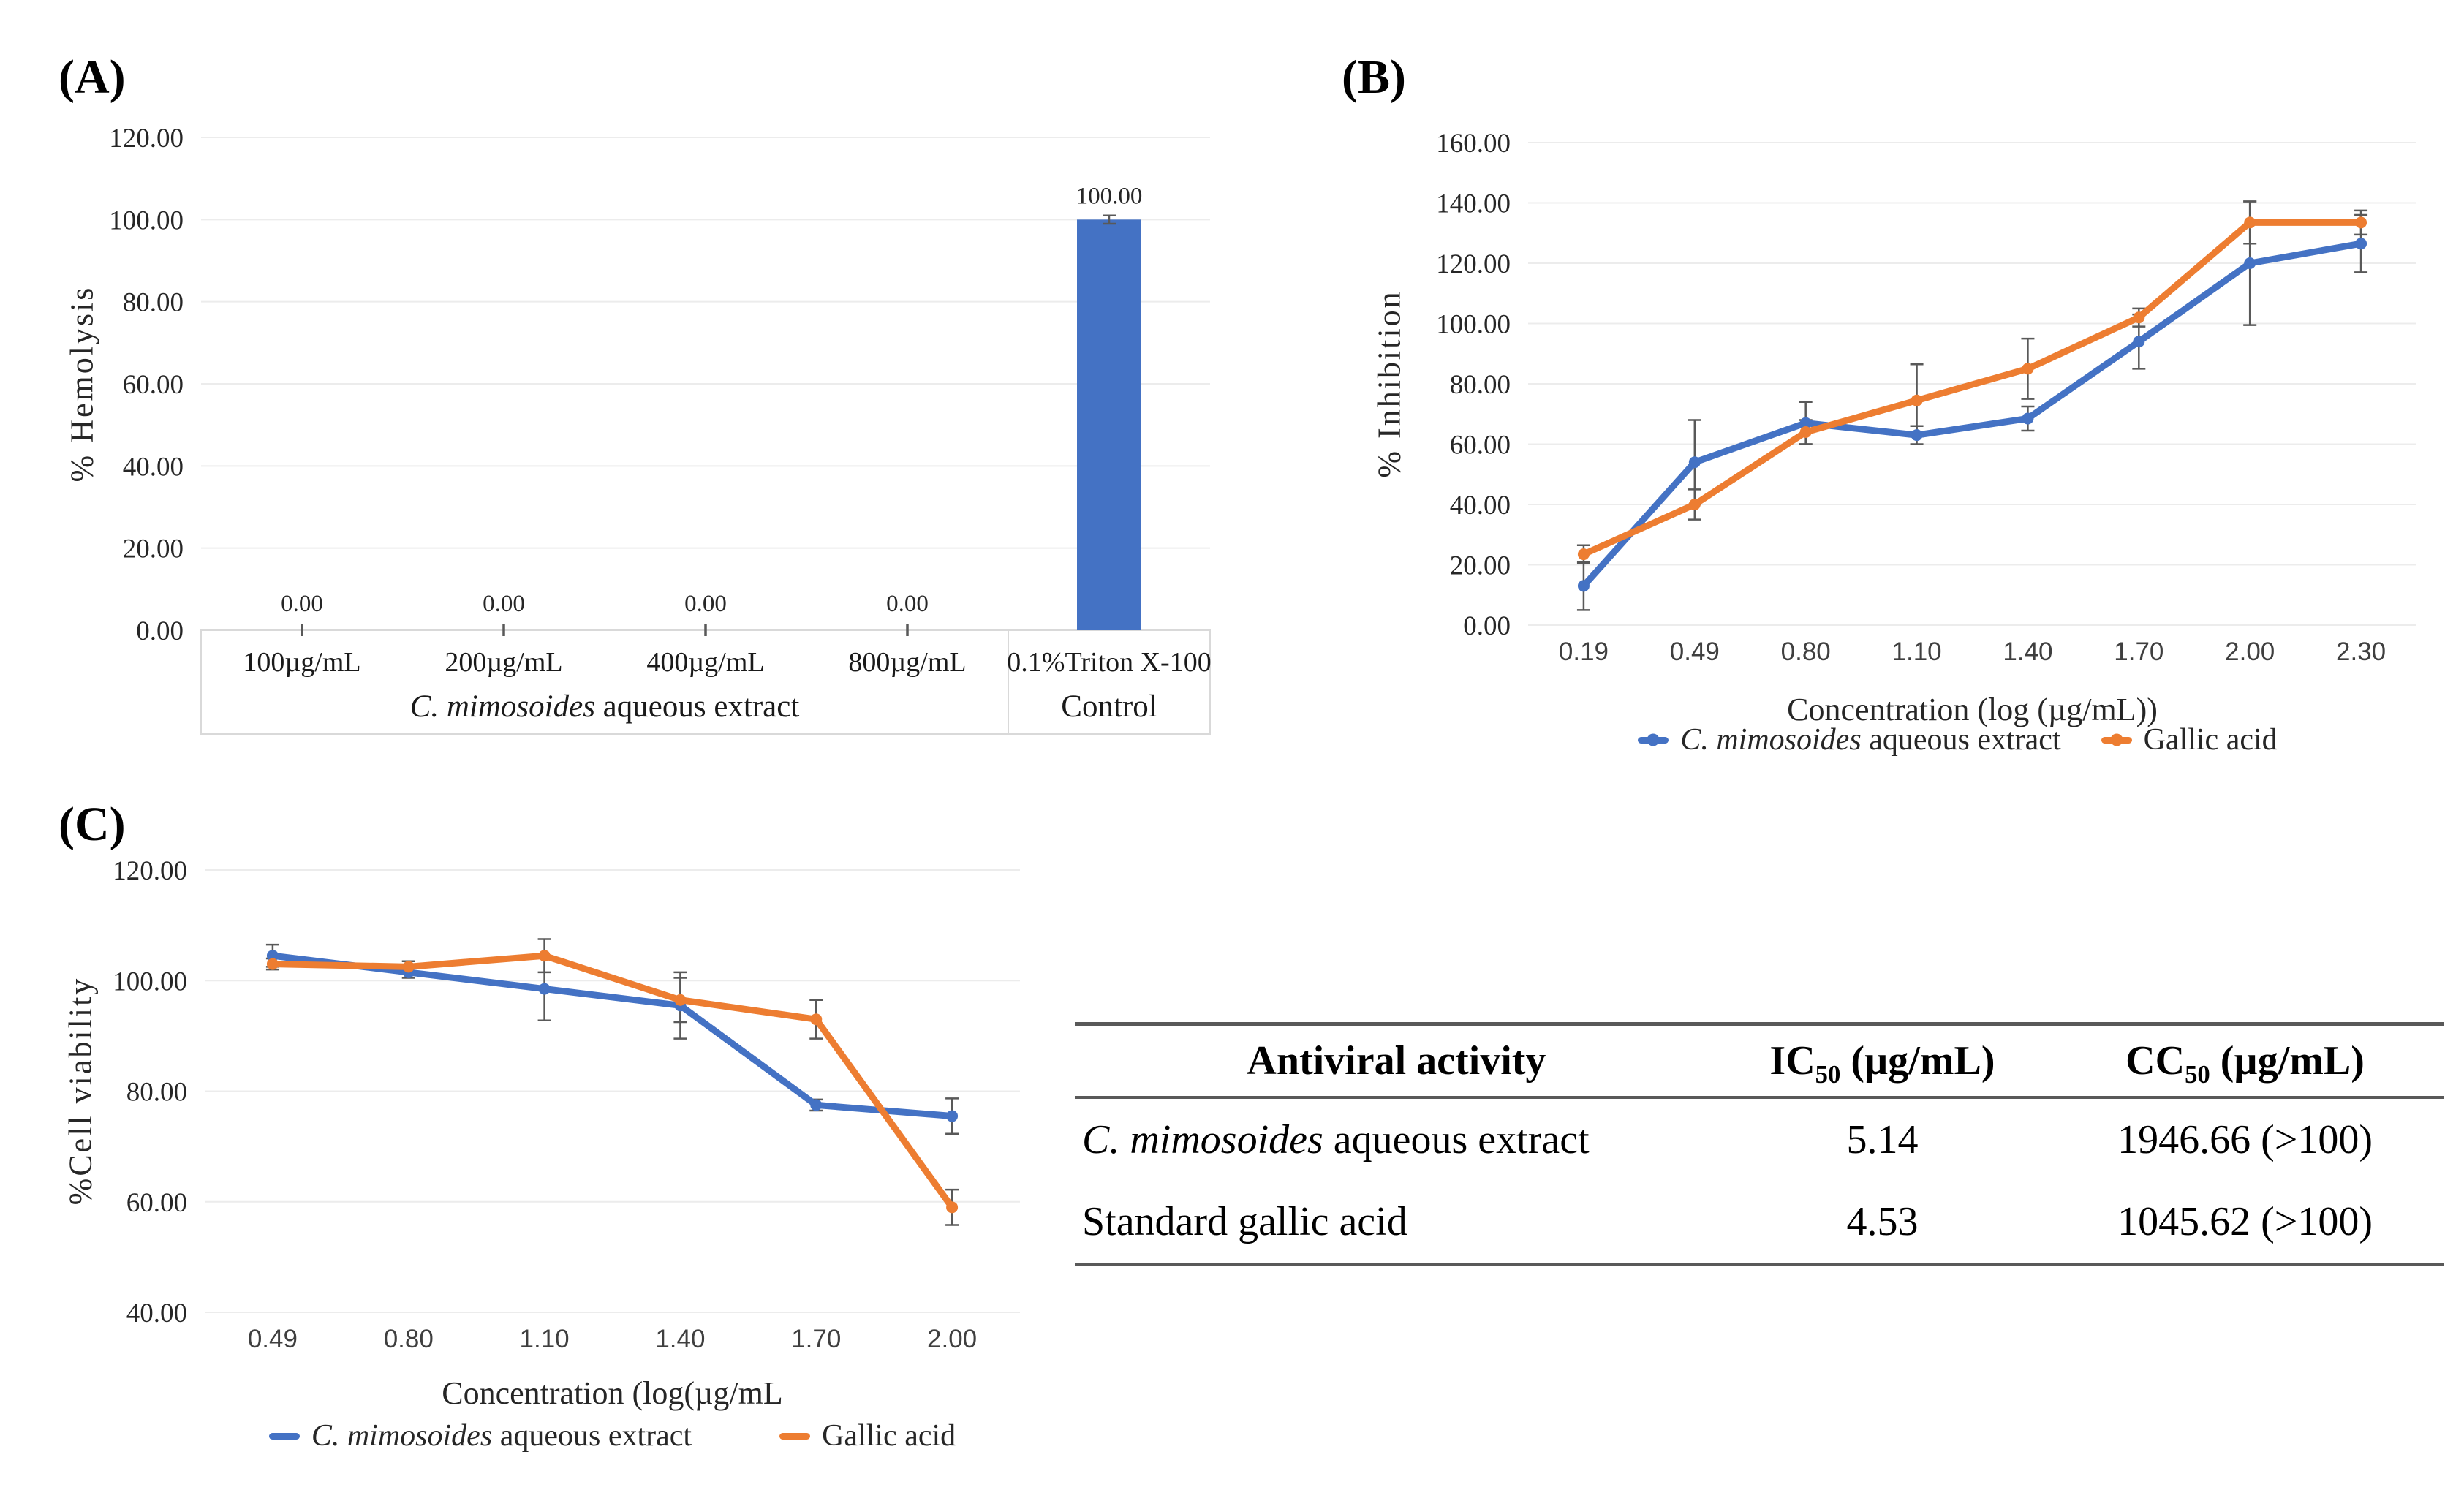  I want to click on category-group-label: C. mimosoides aqueous extract, so click(605, 706).